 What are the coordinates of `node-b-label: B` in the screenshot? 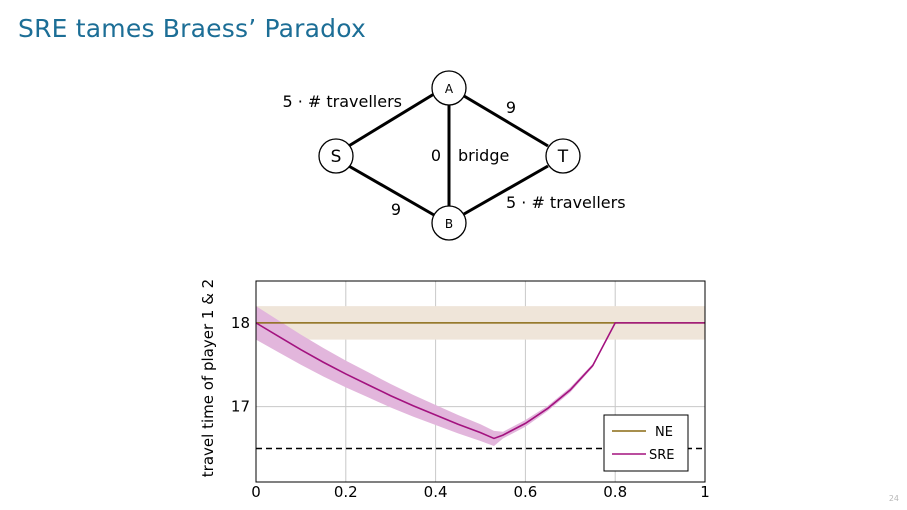 It's located at (449, 224).